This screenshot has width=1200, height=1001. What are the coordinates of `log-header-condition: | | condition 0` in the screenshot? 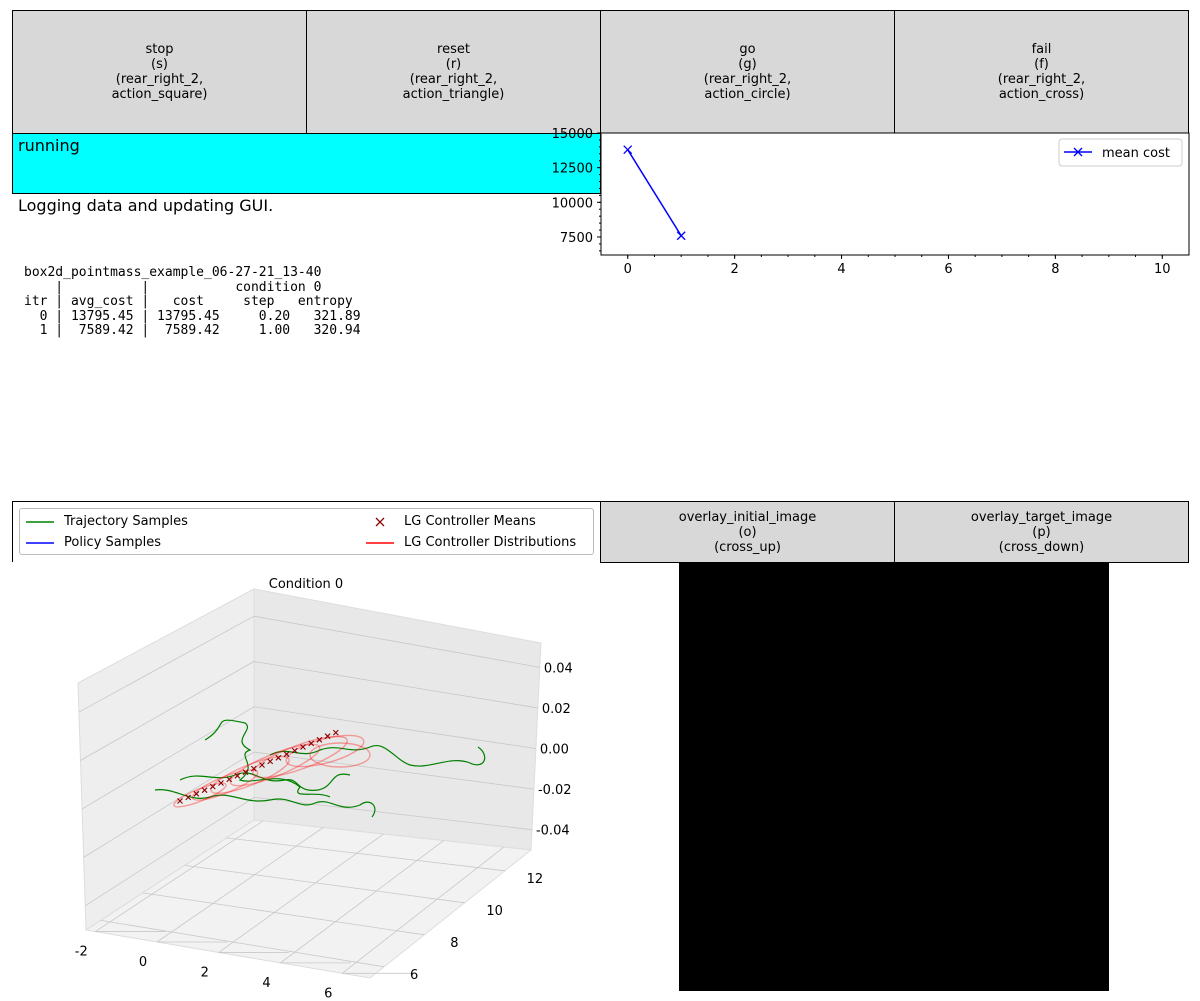 It's located at (173, 287).